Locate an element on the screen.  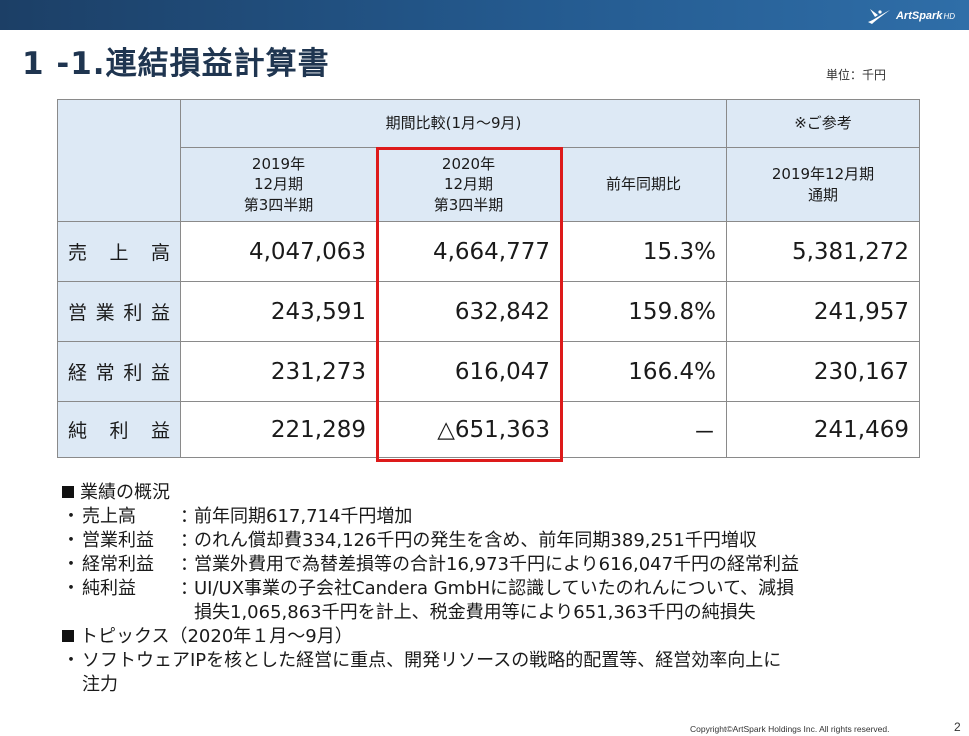
row-label-operating-income: 営業利益 is located at coordinates (119, 311).